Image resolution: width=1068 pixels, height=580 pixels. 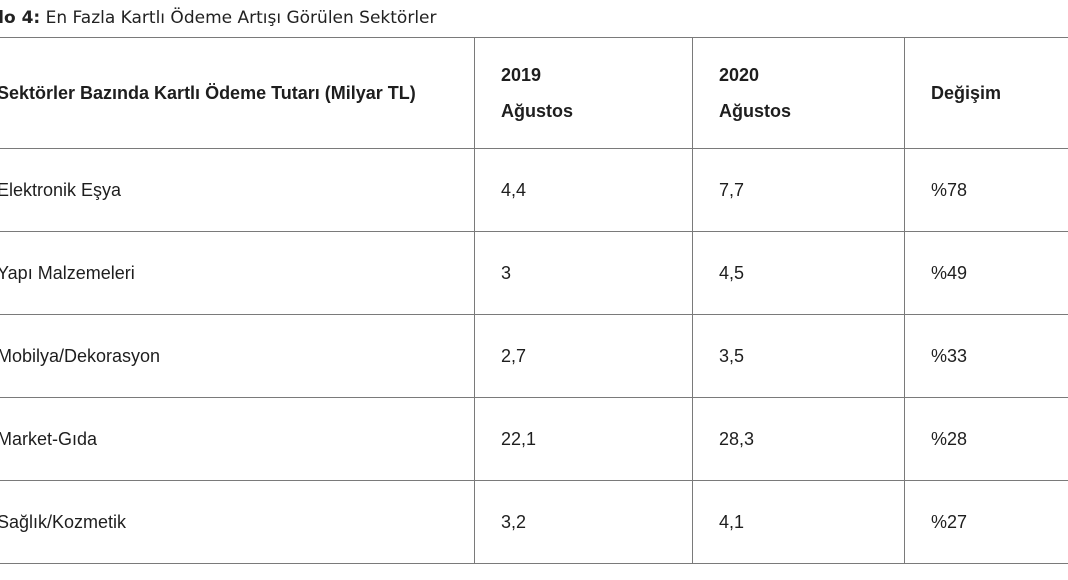 What do you see at coordinates (583, 356) in the screenshot?
I see `cell-2019: 2,7` at bounding box center [583, 356].